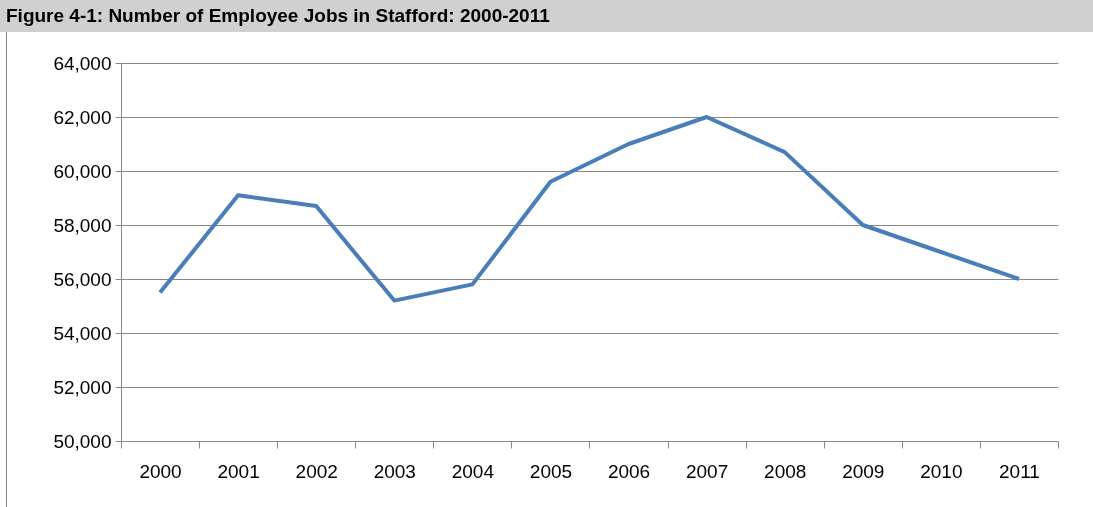  What do you see at coordinates (1019, 471) in the screenshot?
I see `x-tick-label: 2011` at bounding box center [1019, 471].